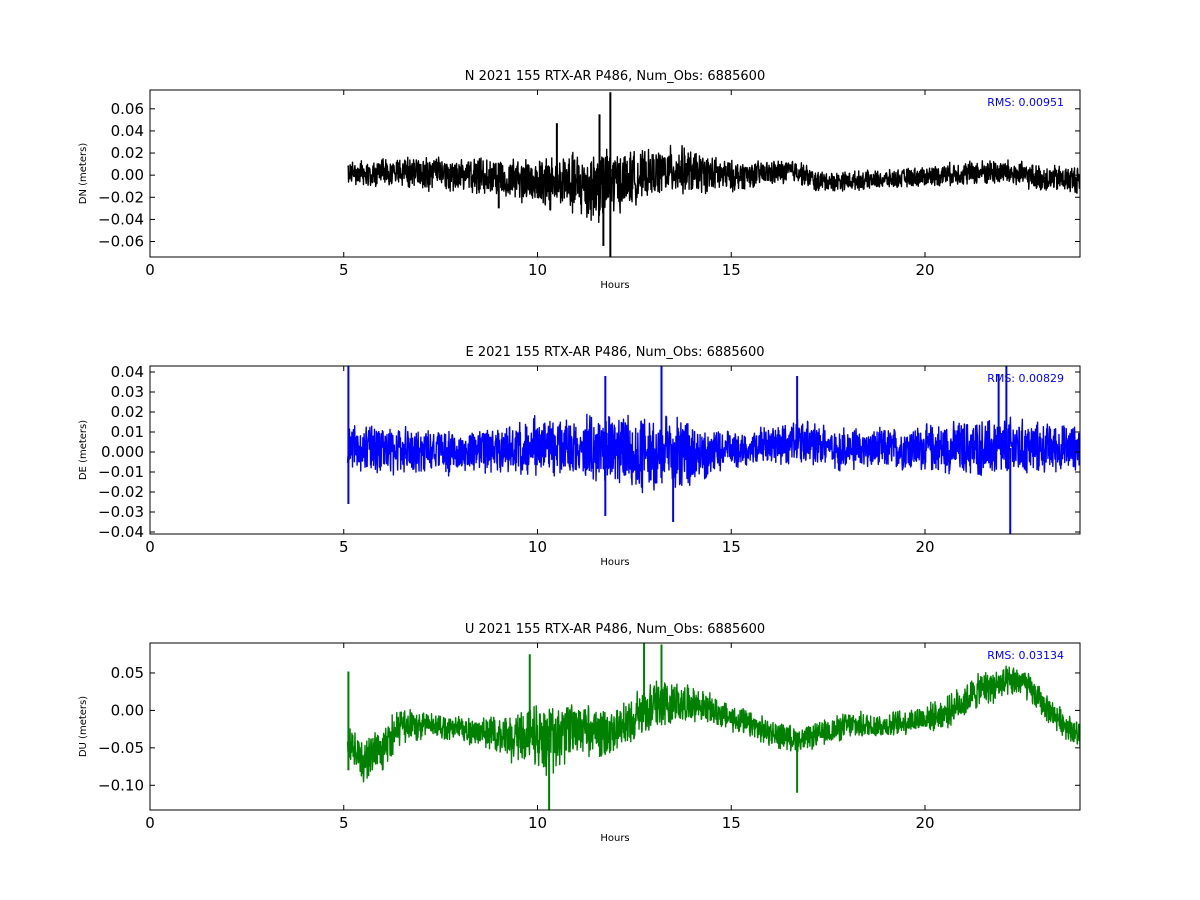  Describe the element at coordinates (127, 175) in the screenshot. I see `y-tick-label-north-3: 0.00` at that location.